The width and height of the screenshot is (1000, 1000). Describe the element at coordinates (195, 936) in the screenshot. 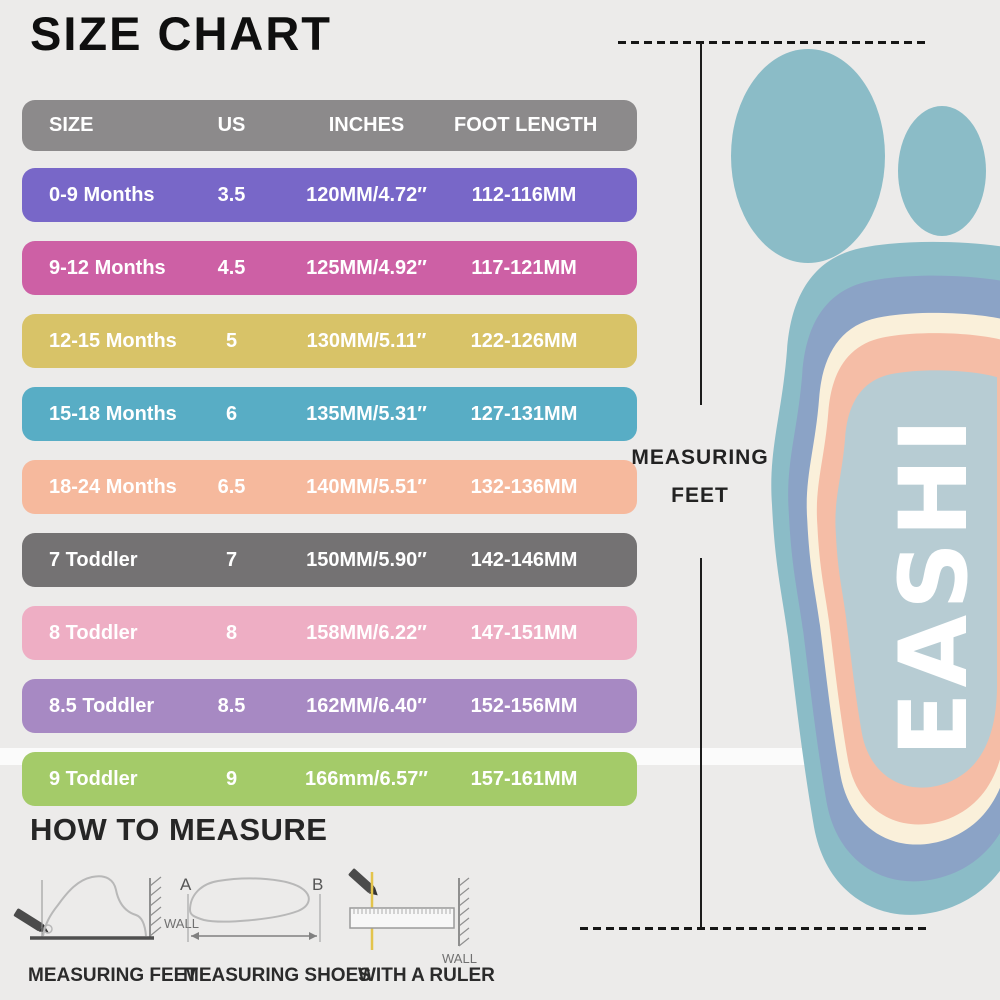

I see `arrowhead-left` at that location.